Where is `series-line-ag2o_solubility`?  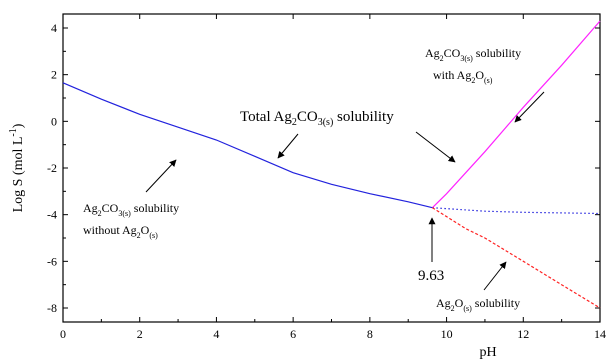 series-line-ag2o_solubility is located at coordinates (516, 258).